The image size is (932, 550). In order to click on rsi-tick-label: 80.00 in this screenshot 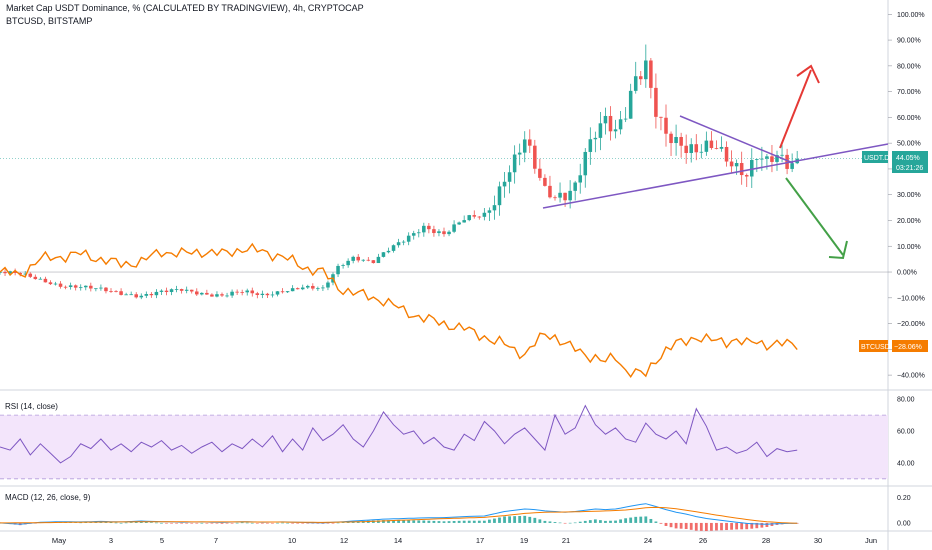, I will do `click(906, 400)`.